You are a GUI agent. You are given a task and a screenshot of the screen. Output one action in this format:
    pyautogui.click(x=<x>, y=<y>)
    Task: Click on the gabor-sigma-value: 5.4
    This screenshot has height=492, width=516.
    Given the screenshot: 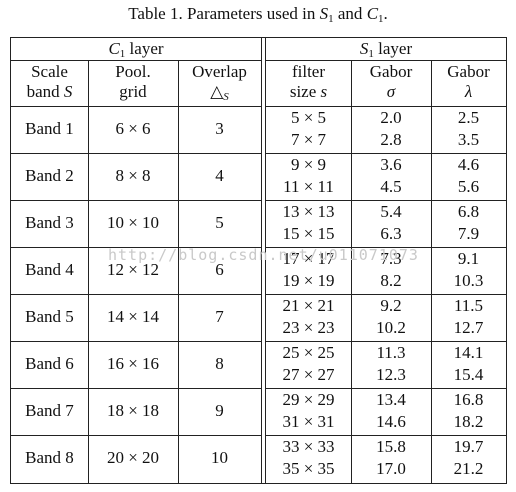 What is the action you would take?
    pyautogui.click(x=391, y=211)
    